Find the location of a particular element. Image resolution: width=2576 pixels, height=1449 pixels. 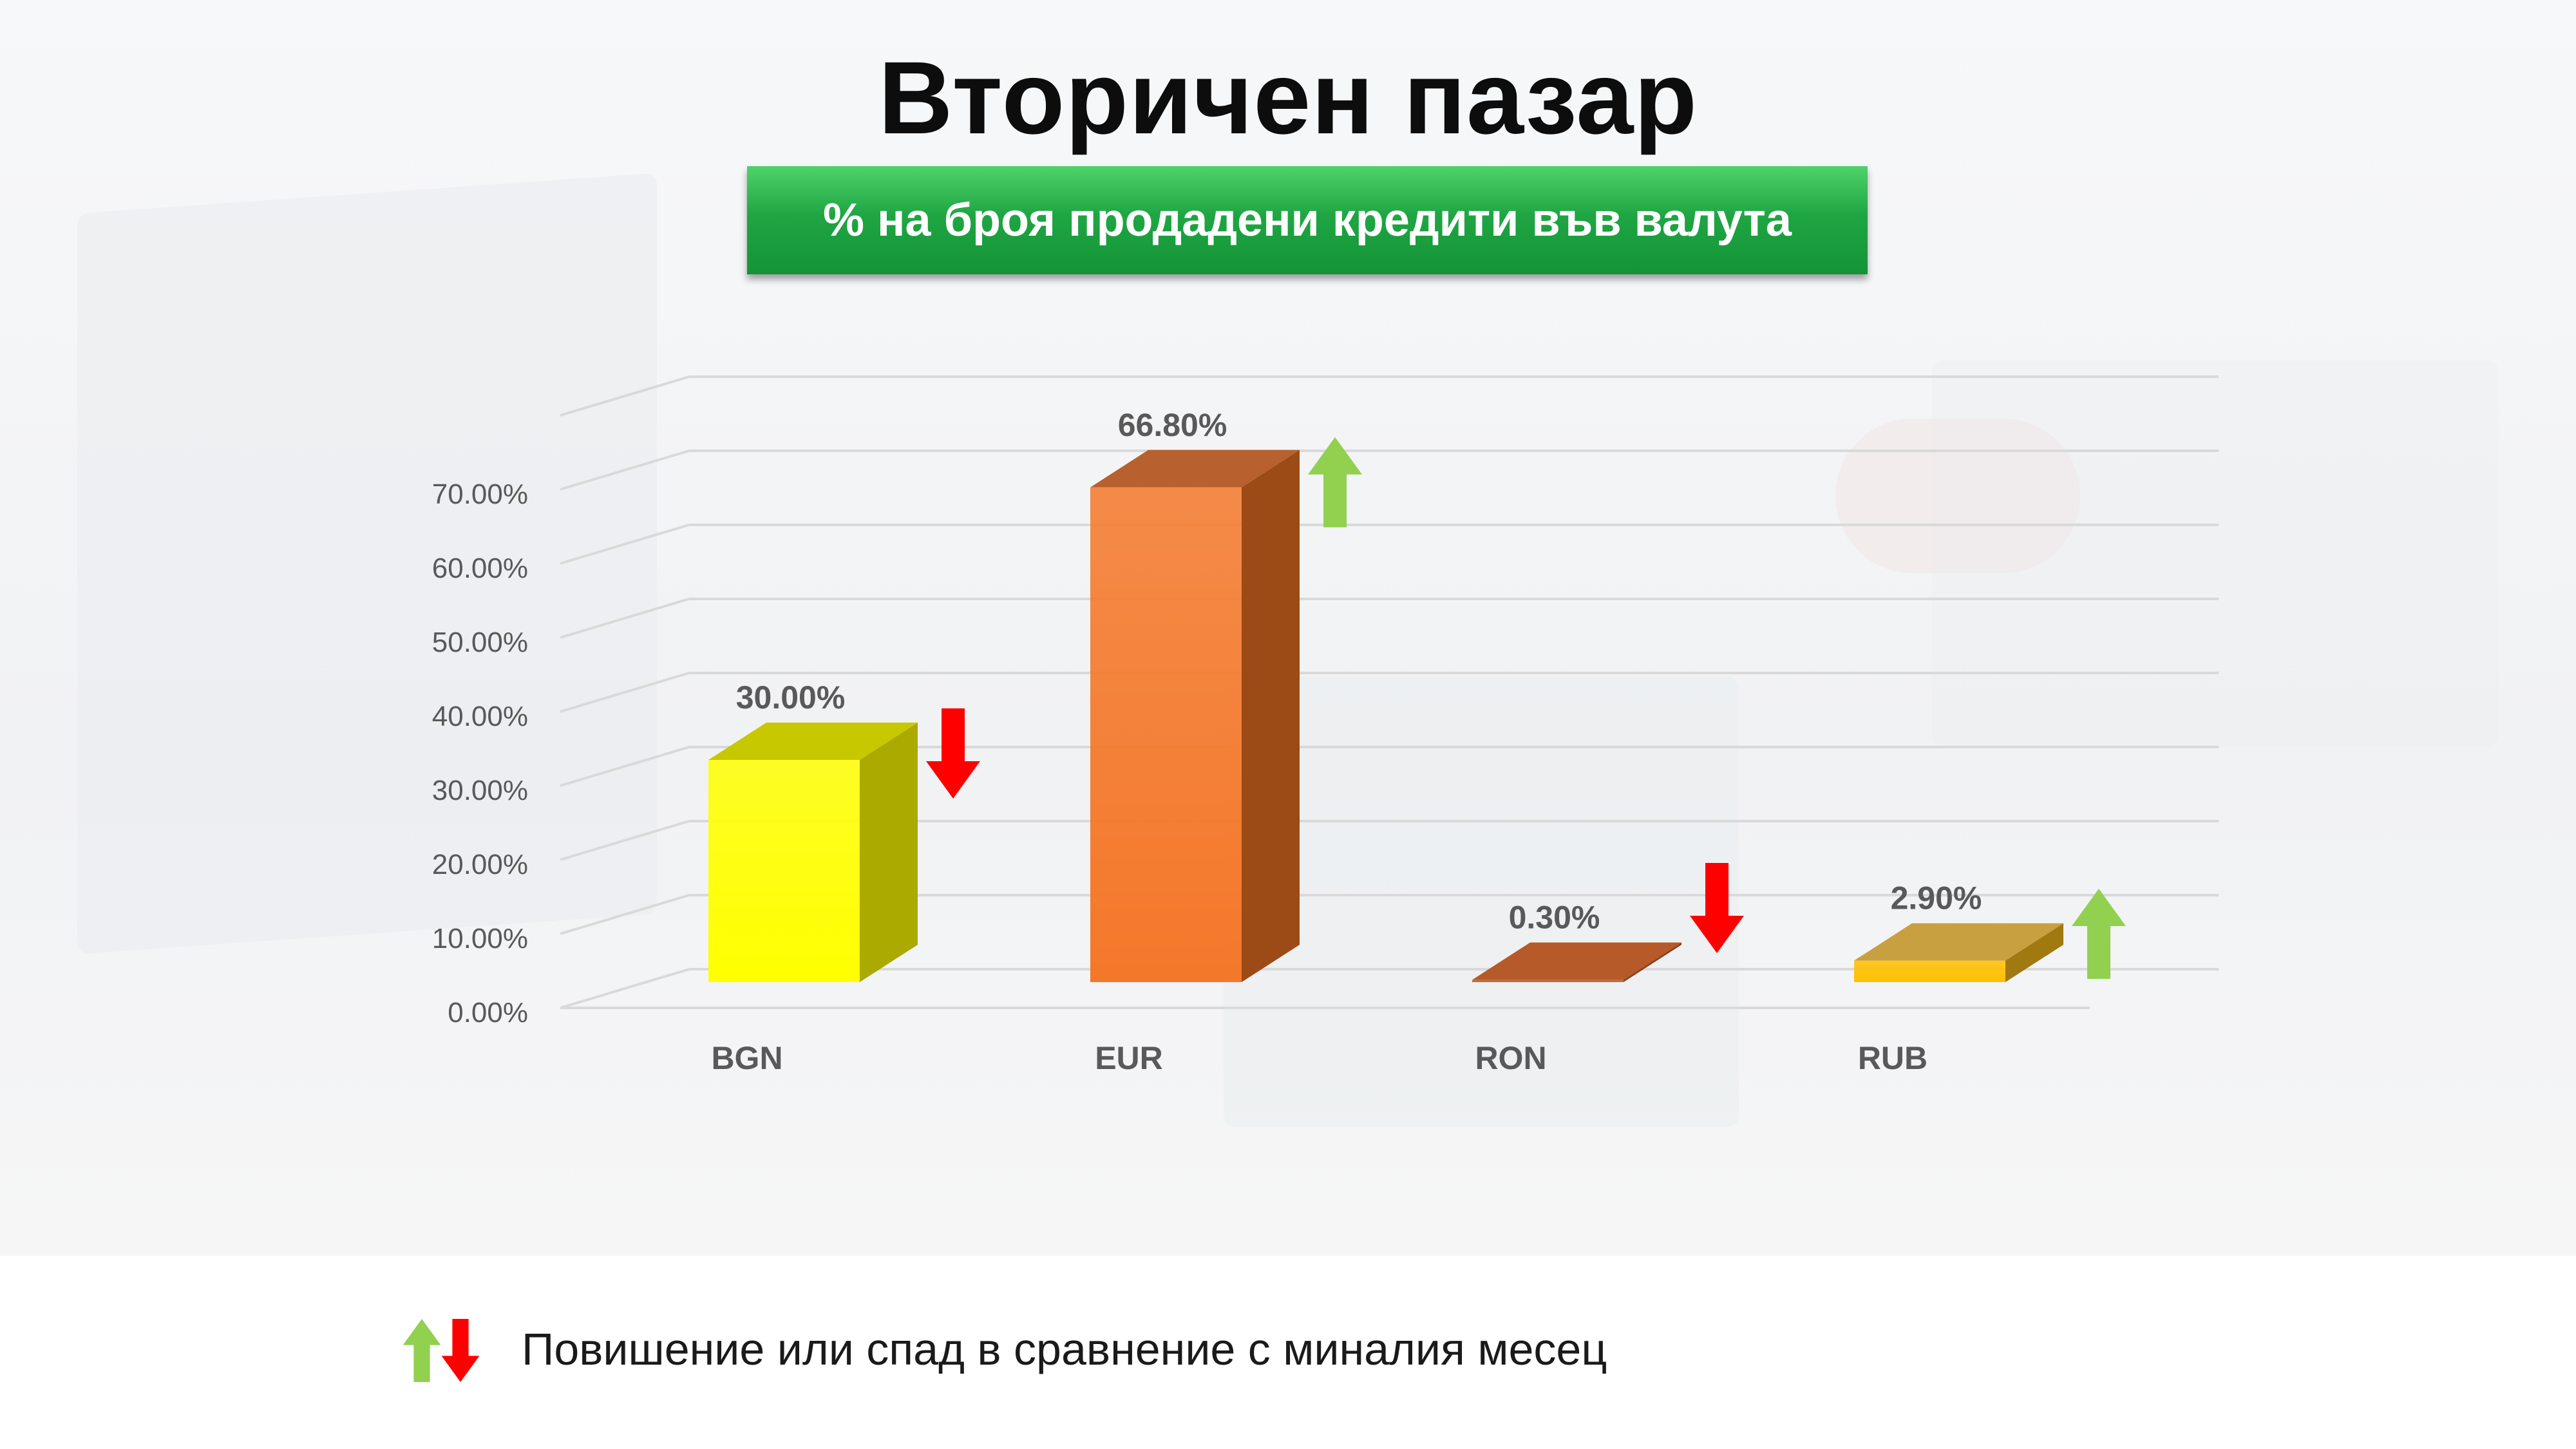

y-tick-label: 30.00% is located at coordinates (480, 790).